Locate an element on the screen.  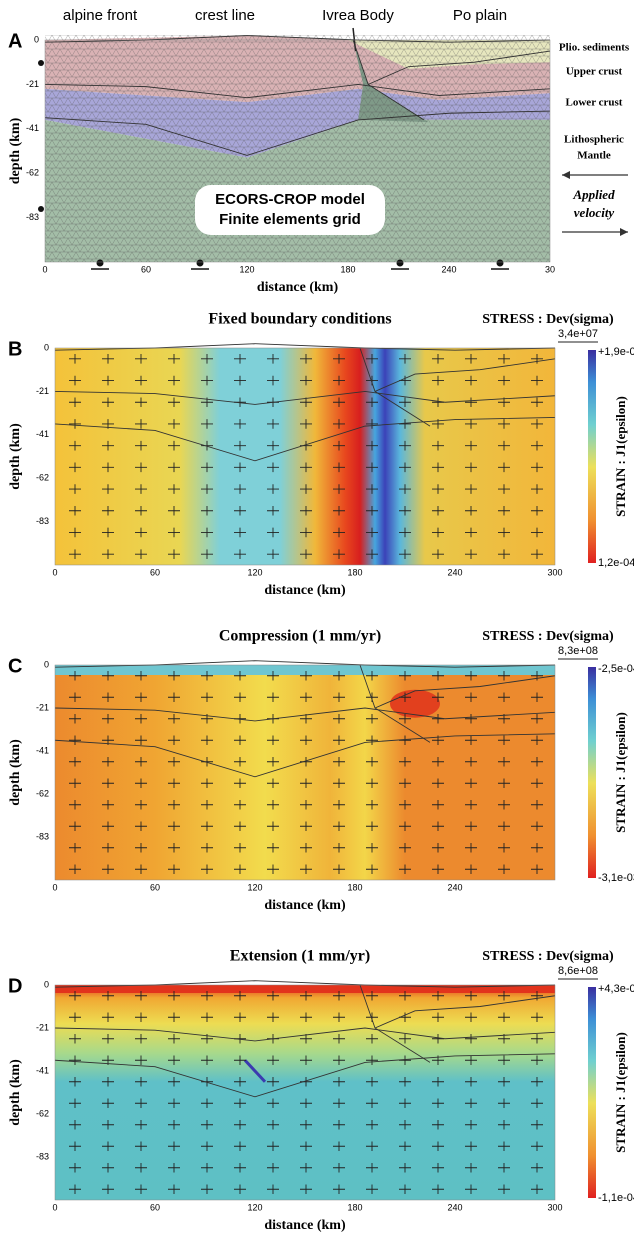
panel-title: Fixed boundary conditions is located at coordinates (299, 319).